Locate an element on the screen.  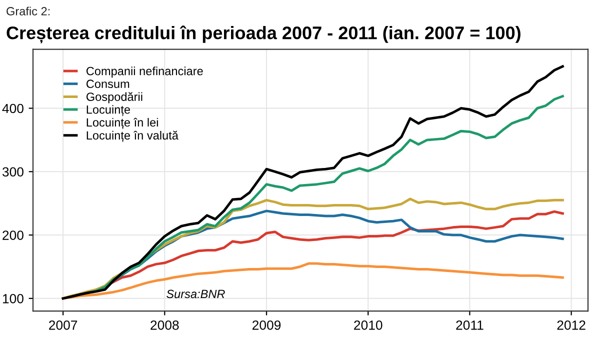
x-tick-label: 2009 is located at coordinates (266, 325).